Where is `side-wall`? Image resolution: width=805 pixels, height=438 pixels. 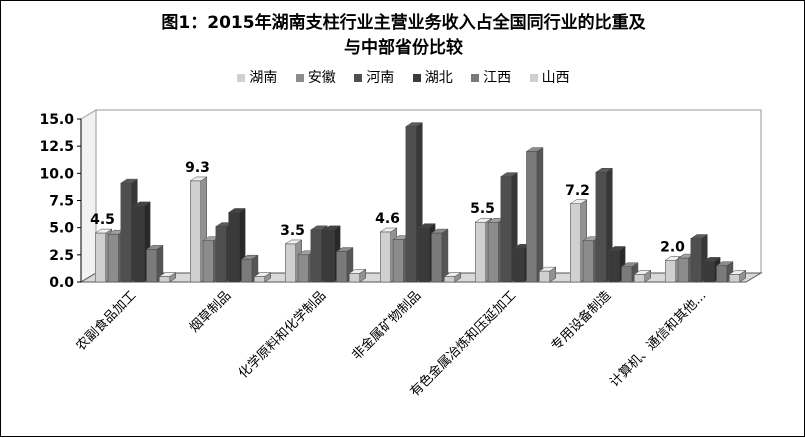
side-wall is located at coordinates (88, 196).